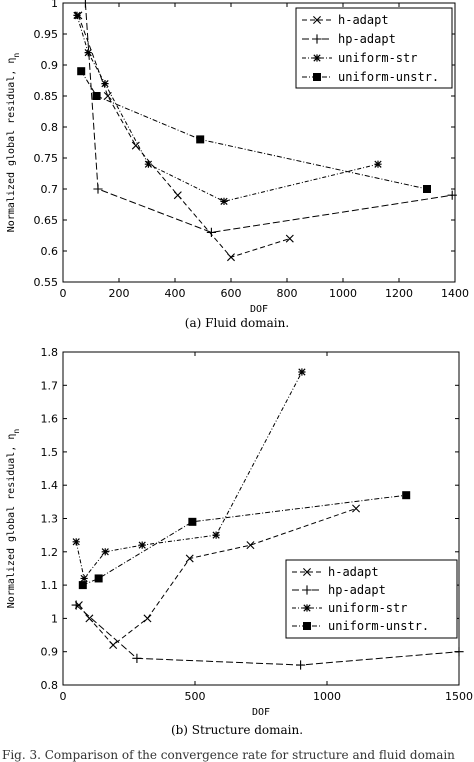 The height and width of the screenshot is (762, 474). What do you see at coordinates (50, 685) in the screenshot?
I see `y-tick-label: 0.8` at bounding box center [50, 685].